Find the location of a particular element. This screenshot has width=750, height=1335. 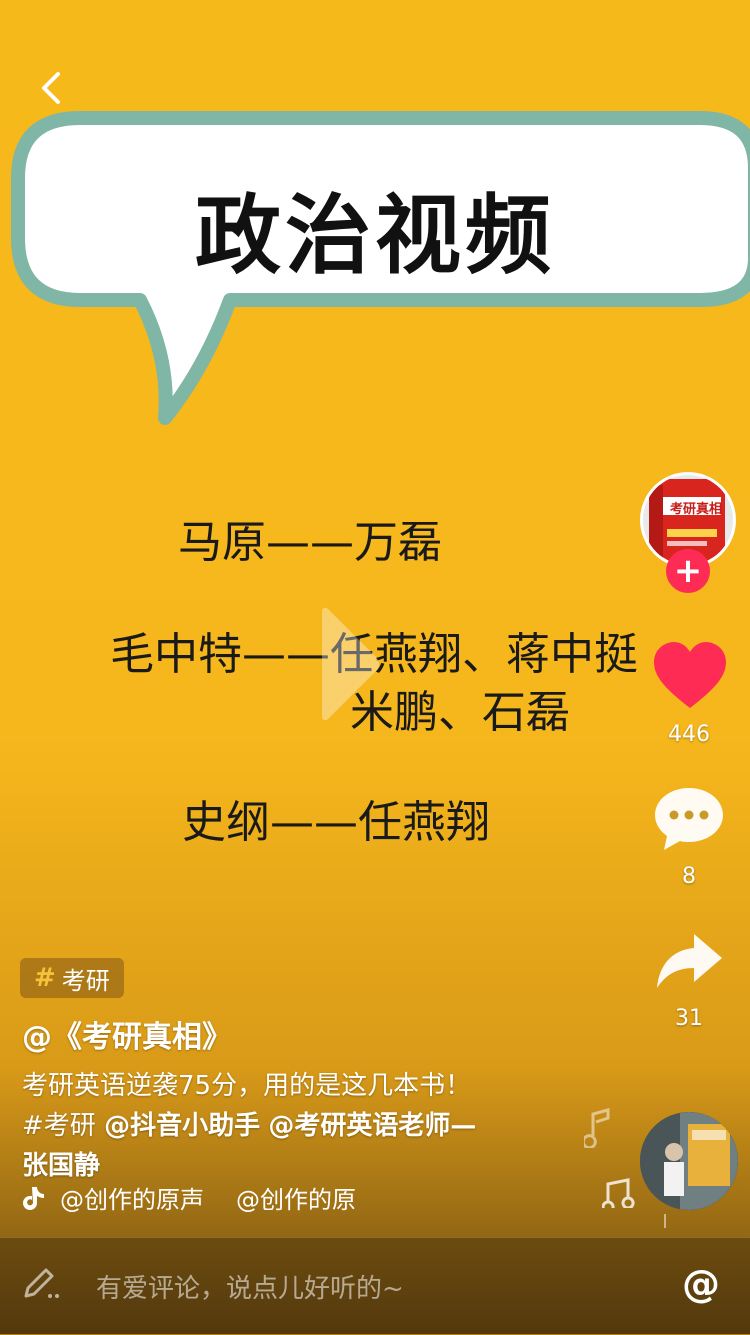

topic-tag: # 考研 is located at coordinates (72, 978).